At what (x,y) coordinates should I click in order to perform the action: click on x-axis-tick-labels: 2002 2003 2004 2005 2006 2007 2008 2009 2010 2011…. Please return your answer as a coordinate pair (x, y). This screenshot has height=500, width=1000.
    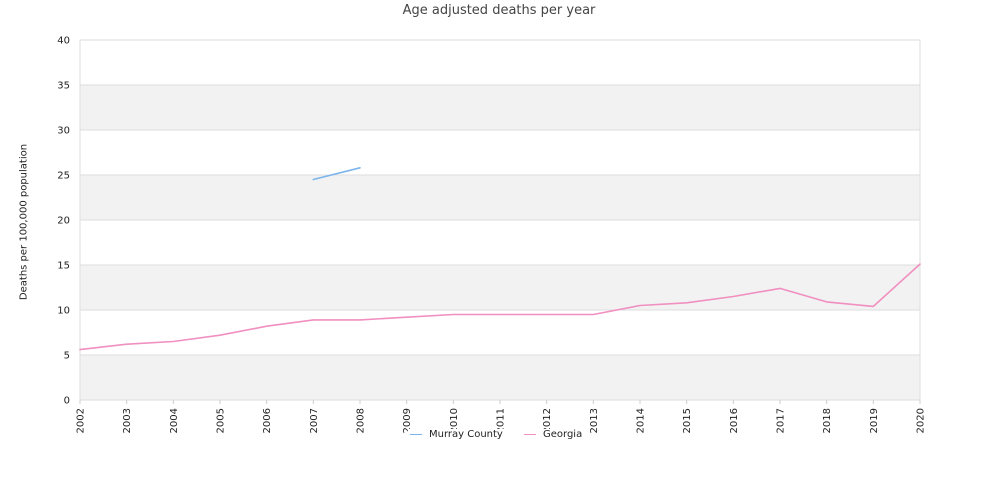
    Looking at the image, I should click on (501, 416).